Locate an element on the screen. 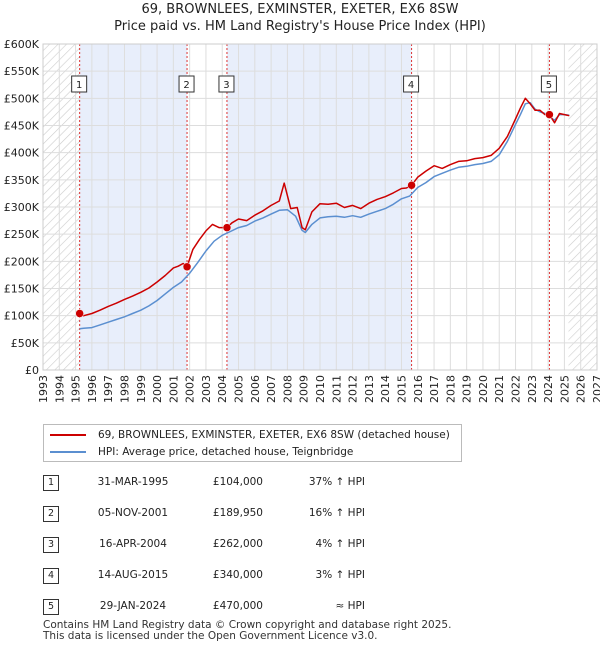  x-tick-label: 2003 is located at coordinates (206, 389).